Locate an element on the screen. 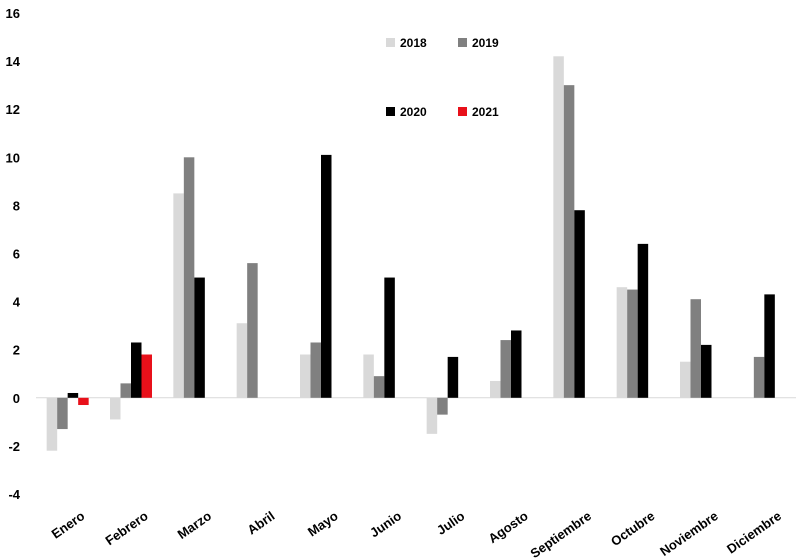  legend-label-2018: 2018 is located at coordinates (413, 43).